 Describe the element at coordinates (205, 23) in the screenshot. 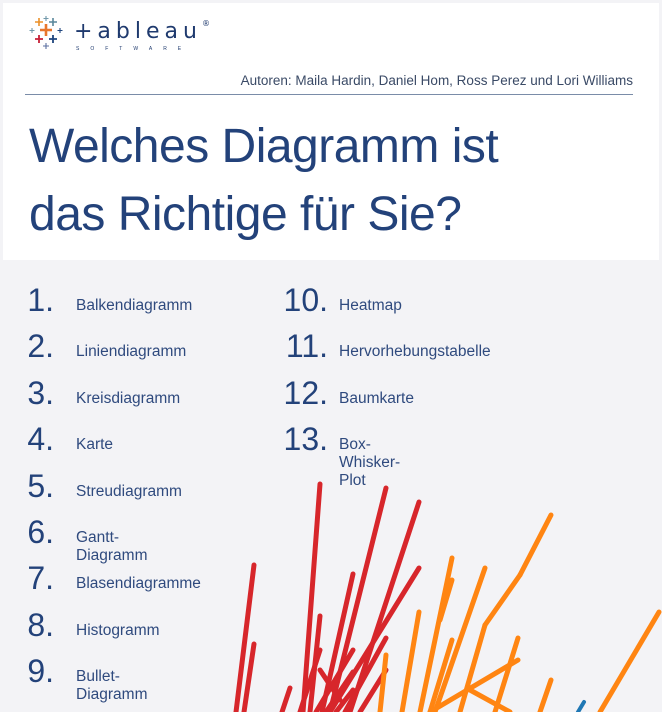

I see `registered-mark: ®` at that location.